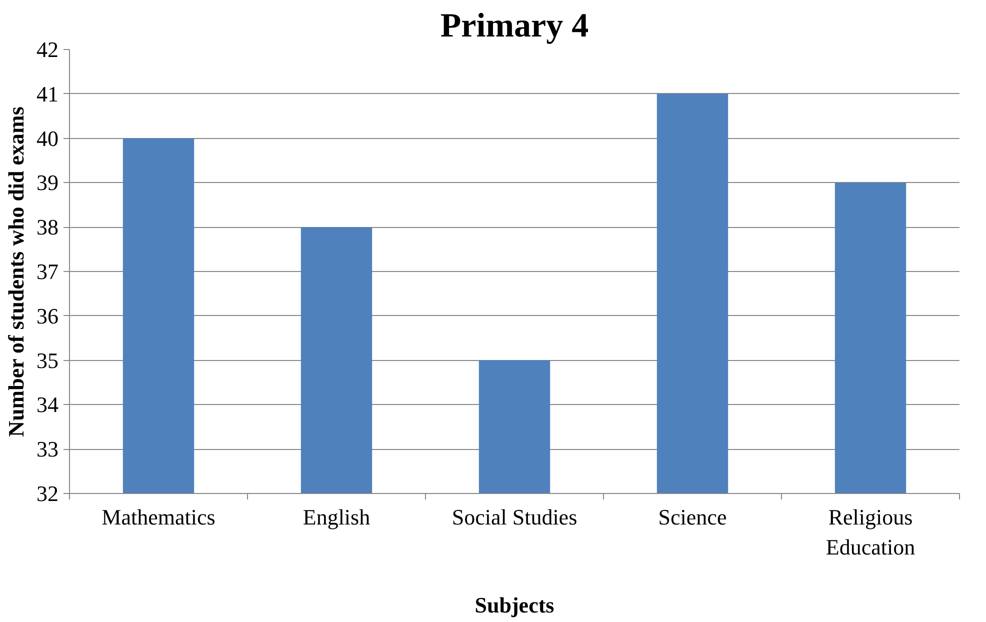 This screenshot has width=986, height=622. I want to click on y-axis-title: Number of students who did exams, so click(16, 271).